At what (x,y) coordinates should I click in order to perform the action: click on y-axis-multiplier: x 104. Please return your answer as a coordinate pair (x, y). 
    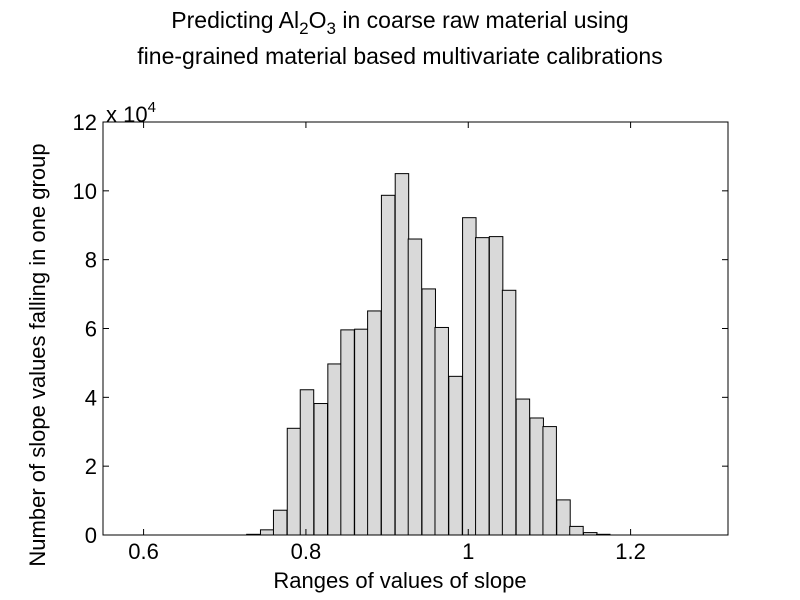
    Looking at the image, I should click on (131, 113).